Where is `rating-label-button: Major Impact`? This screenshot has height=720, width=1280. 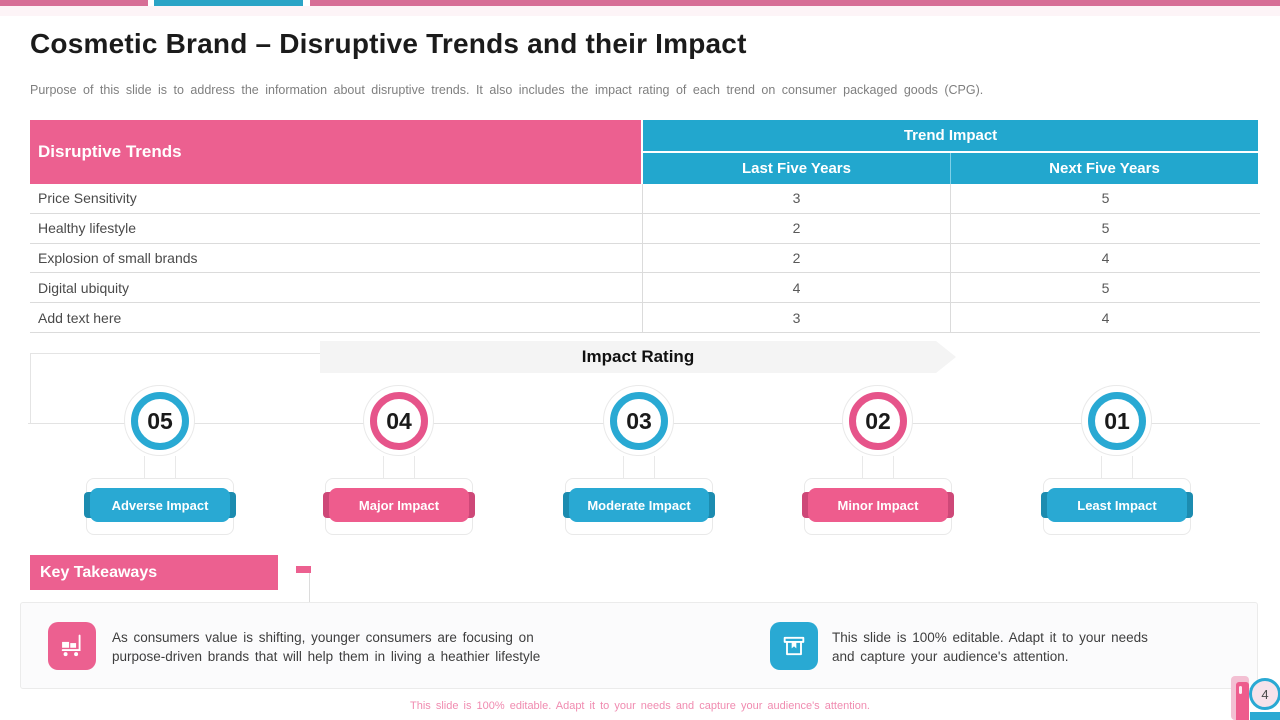 rating-label-button: Major Impact is located at coordinates (399, 505).